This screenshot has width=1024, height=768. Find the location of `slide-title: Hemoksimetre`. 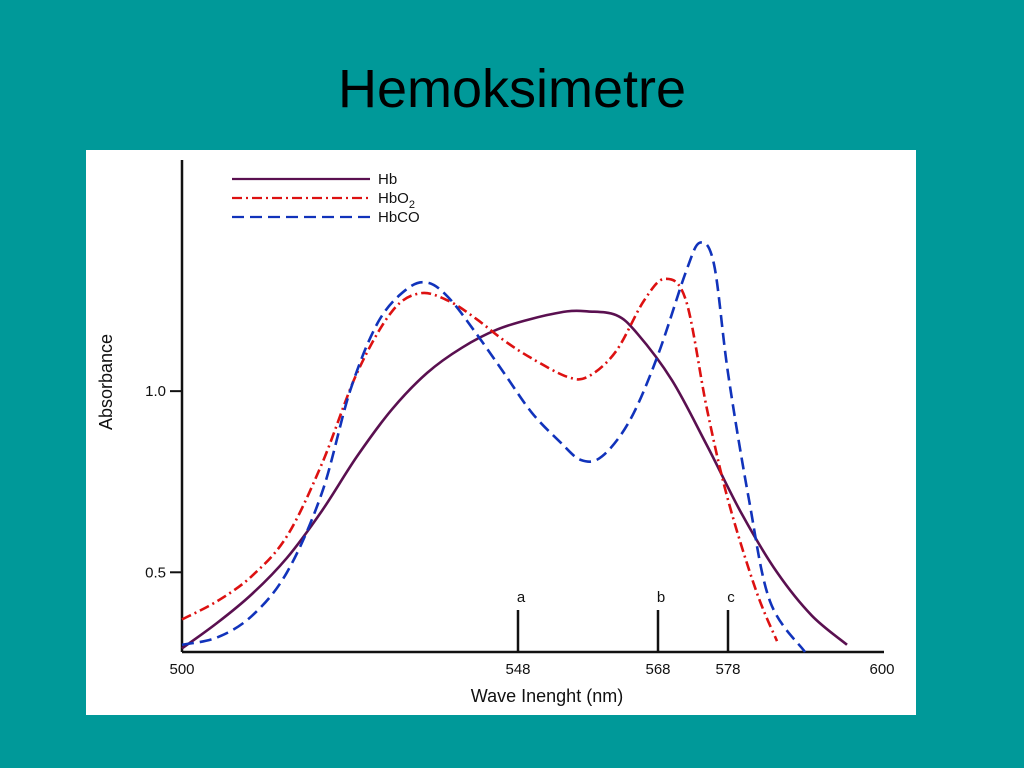

slide-title: Hemoksimetre is located at coordinates (512, 89).